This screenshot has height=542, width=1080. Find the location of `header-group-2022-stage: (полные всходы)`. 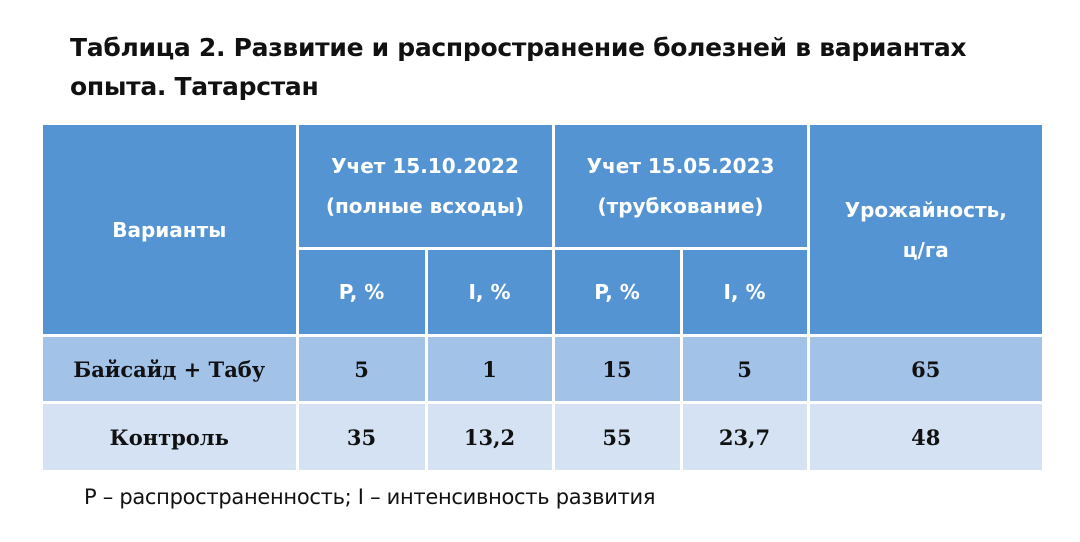

header-group-2022-stage: (полные всходы) is located at coordinates (425, 206).